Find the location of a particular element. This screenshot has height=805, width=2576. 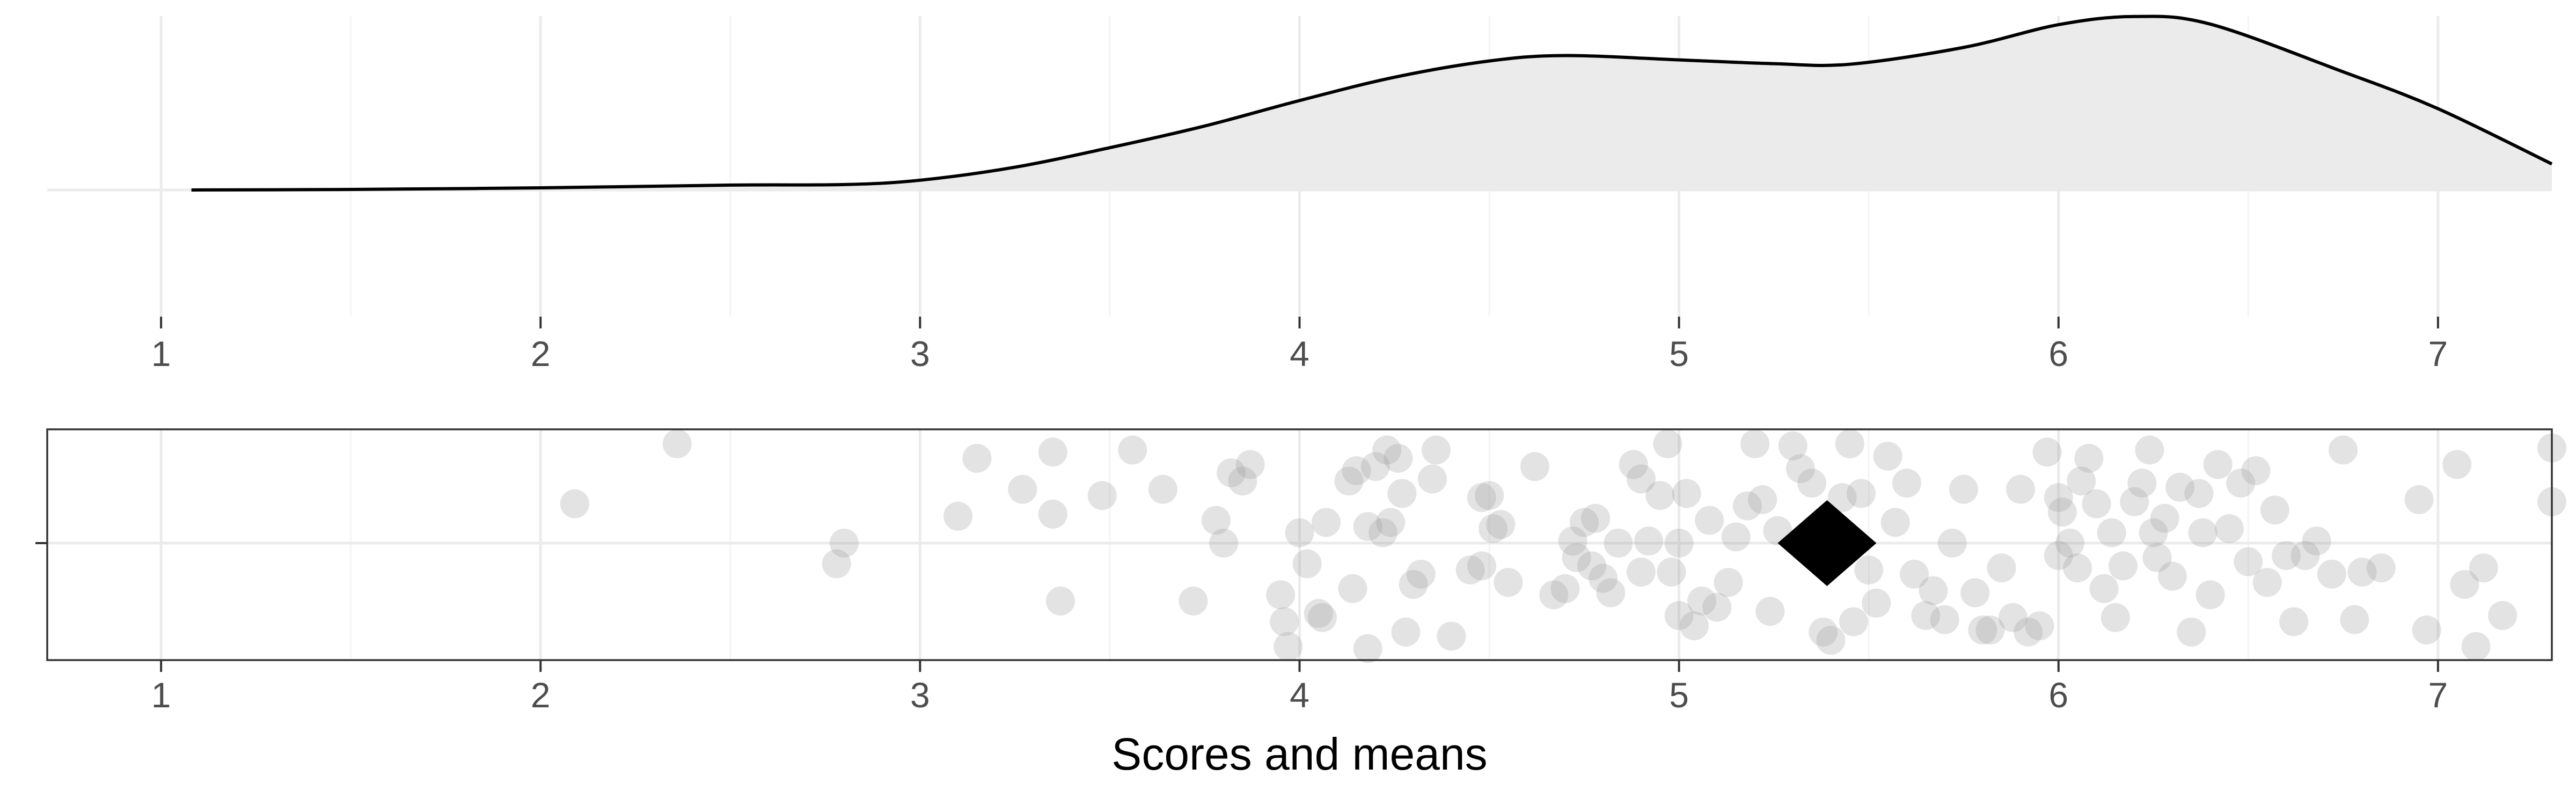

scatter-x-tick-label: 3 is located at coordinates (920, 695).